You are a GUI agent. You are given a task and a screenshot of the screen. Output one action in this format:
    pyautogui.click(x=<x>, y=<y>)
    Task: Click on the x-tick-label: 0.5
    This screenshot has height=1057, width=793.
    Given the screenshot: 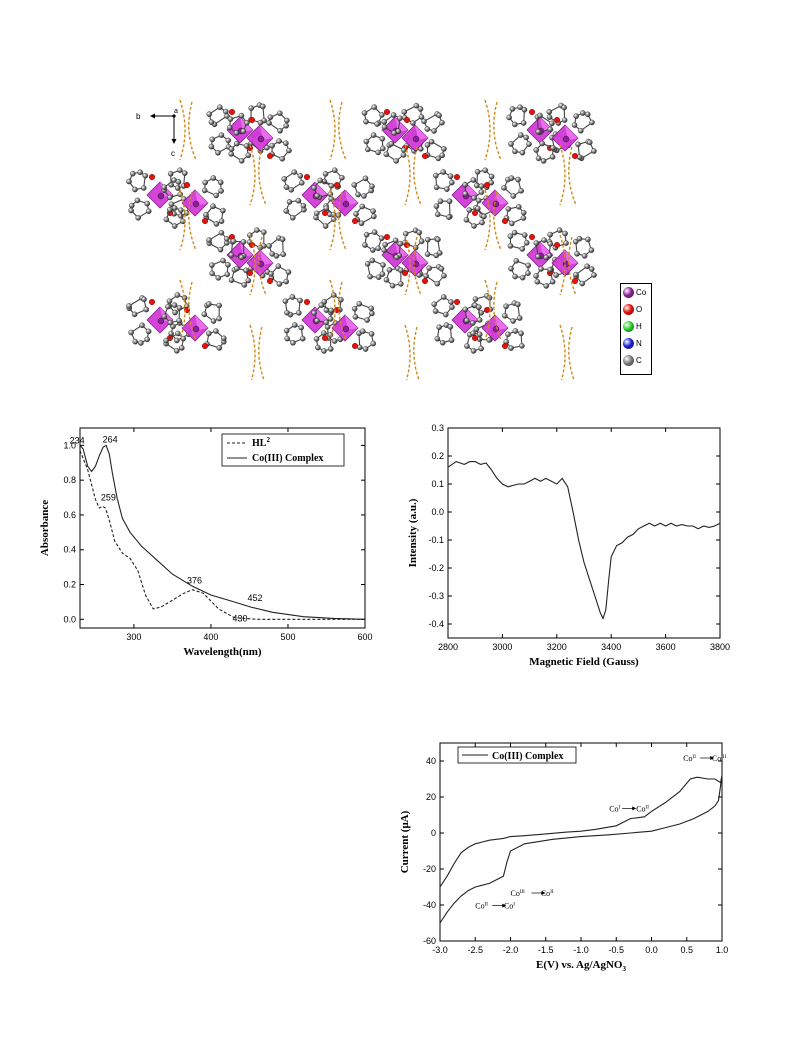 What is the action you would take?
    pyautogui.click(x=686, y=950)
    